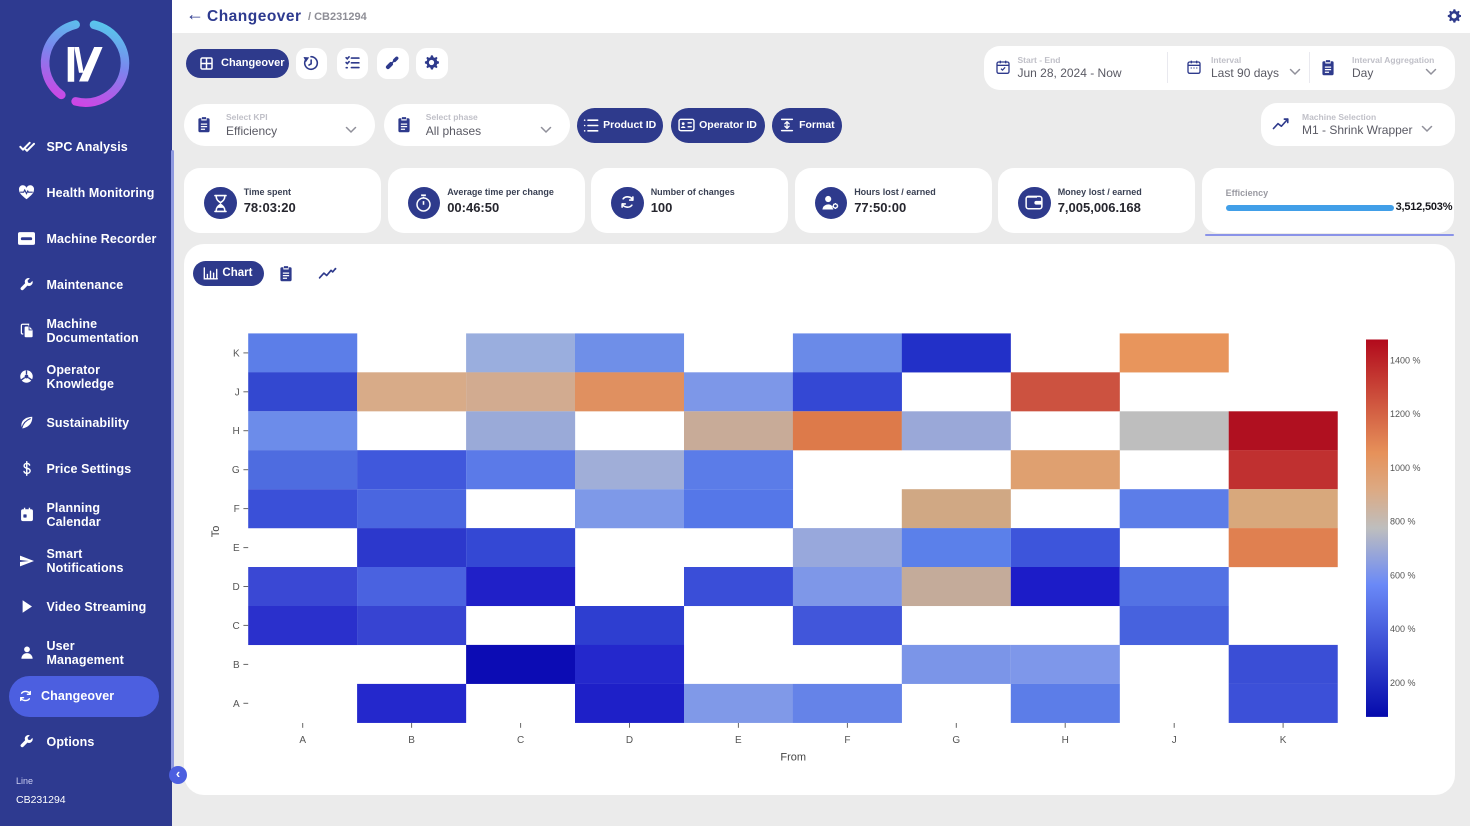  I want to click on svg-text: From, so click(793, 757).